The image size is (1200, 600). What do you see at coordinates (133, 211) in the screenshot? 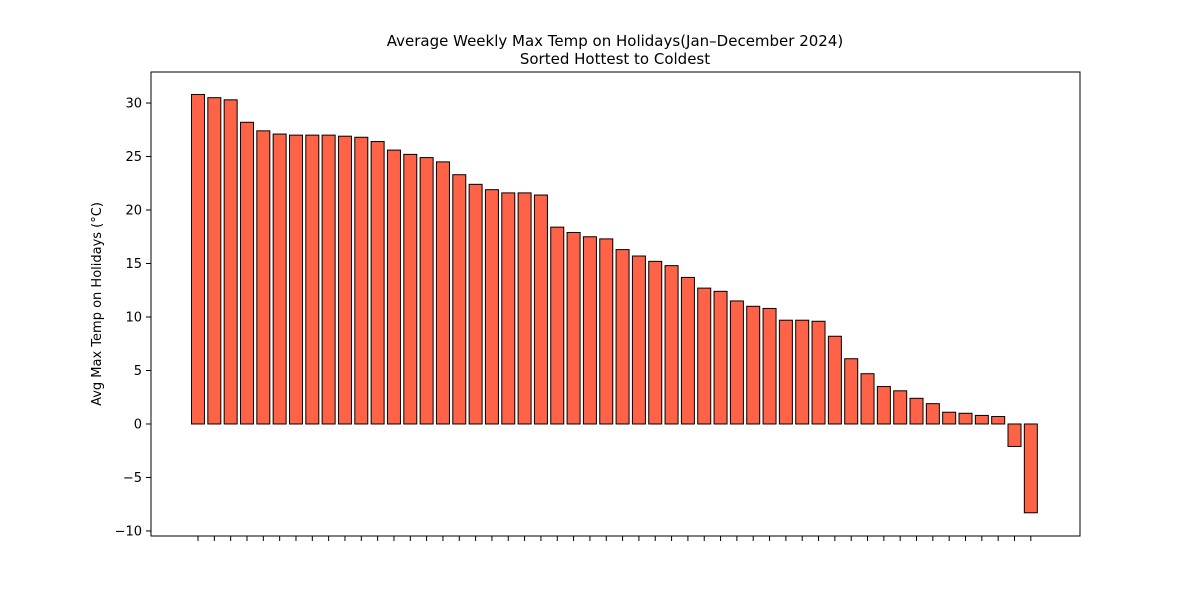
I see `y-tick-label: 20` at bounding box center [133, 211].